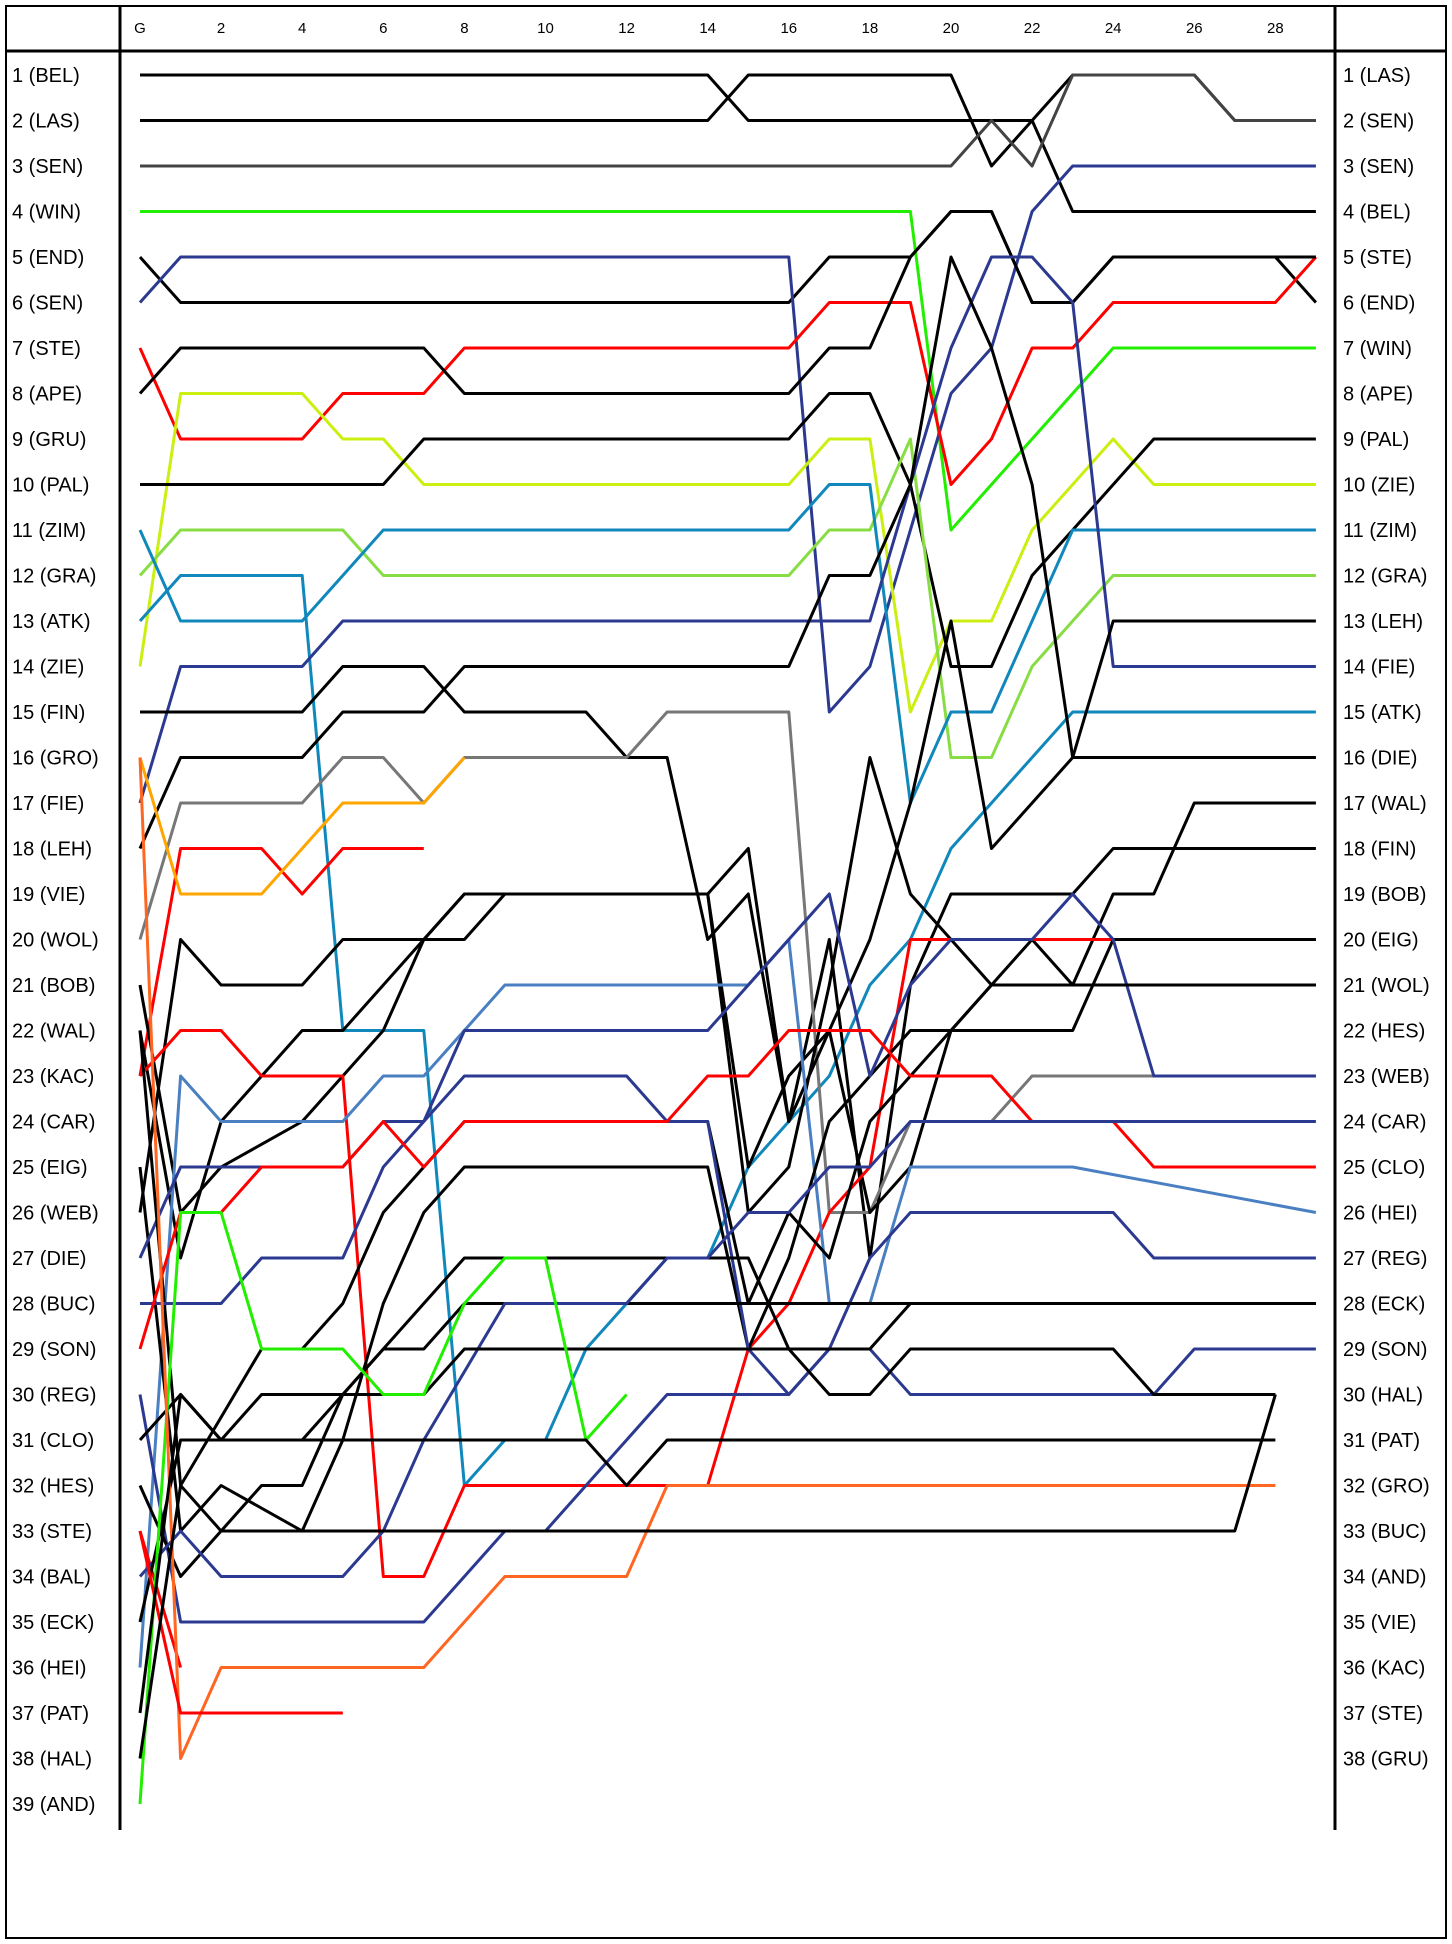 The height and width of the screenshot is (1944, 1452). What do you see at coordinates (53, 1487) in the screenshot?
I see `left-position-label: 32 (HES)` at bounding box center [53, 1487].